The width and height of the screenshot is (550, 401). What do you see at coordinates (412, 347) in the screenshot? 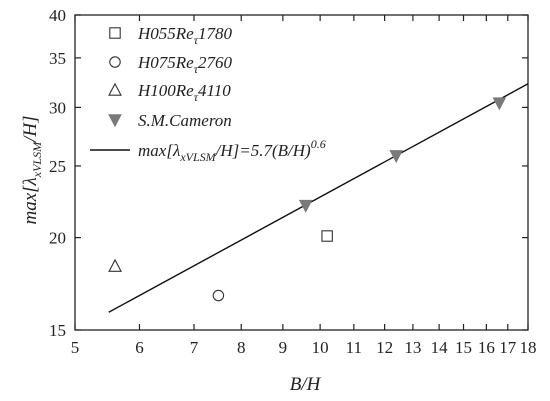
I see `x-tick-label: 13` at bounding box center [412, 347].